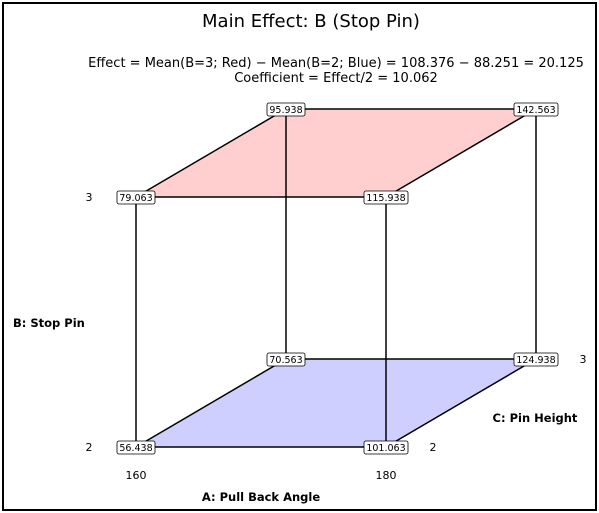  I want to click on corner-value-b3-a180-c2: 115.938, so click(385, 198).